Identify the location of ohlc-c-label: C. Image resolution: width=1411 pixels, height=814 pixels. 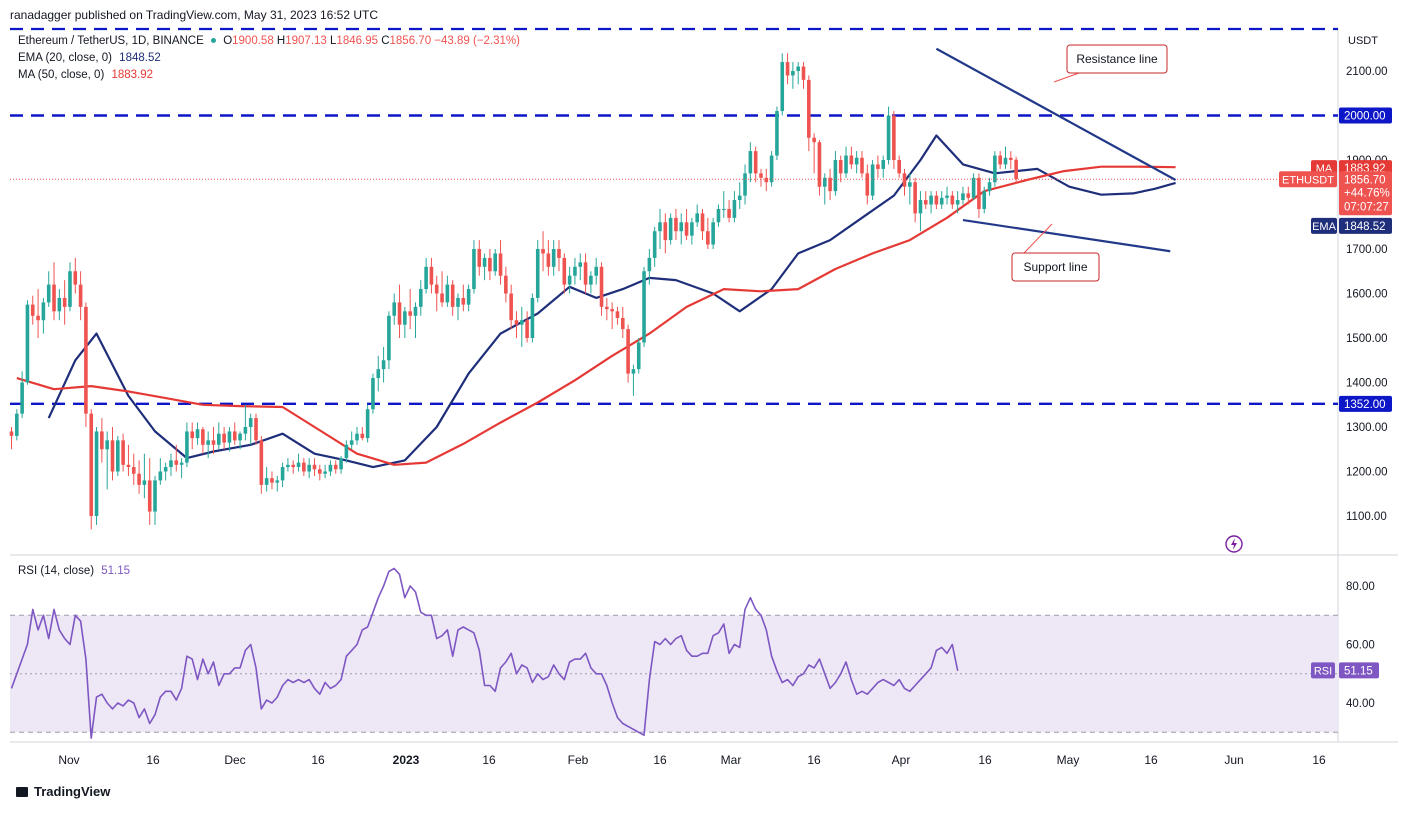
(385, 41).